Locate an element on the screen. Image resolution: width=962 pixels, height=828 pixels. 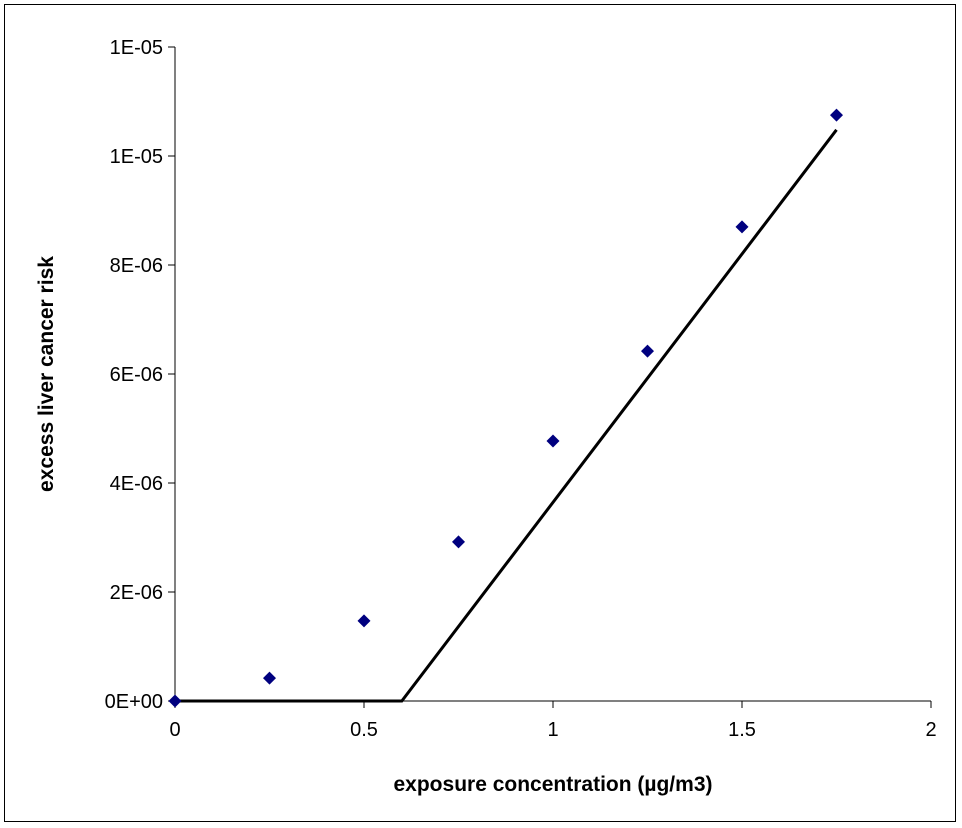
x-tick-label: 1 is located at coordinates (552, 730).